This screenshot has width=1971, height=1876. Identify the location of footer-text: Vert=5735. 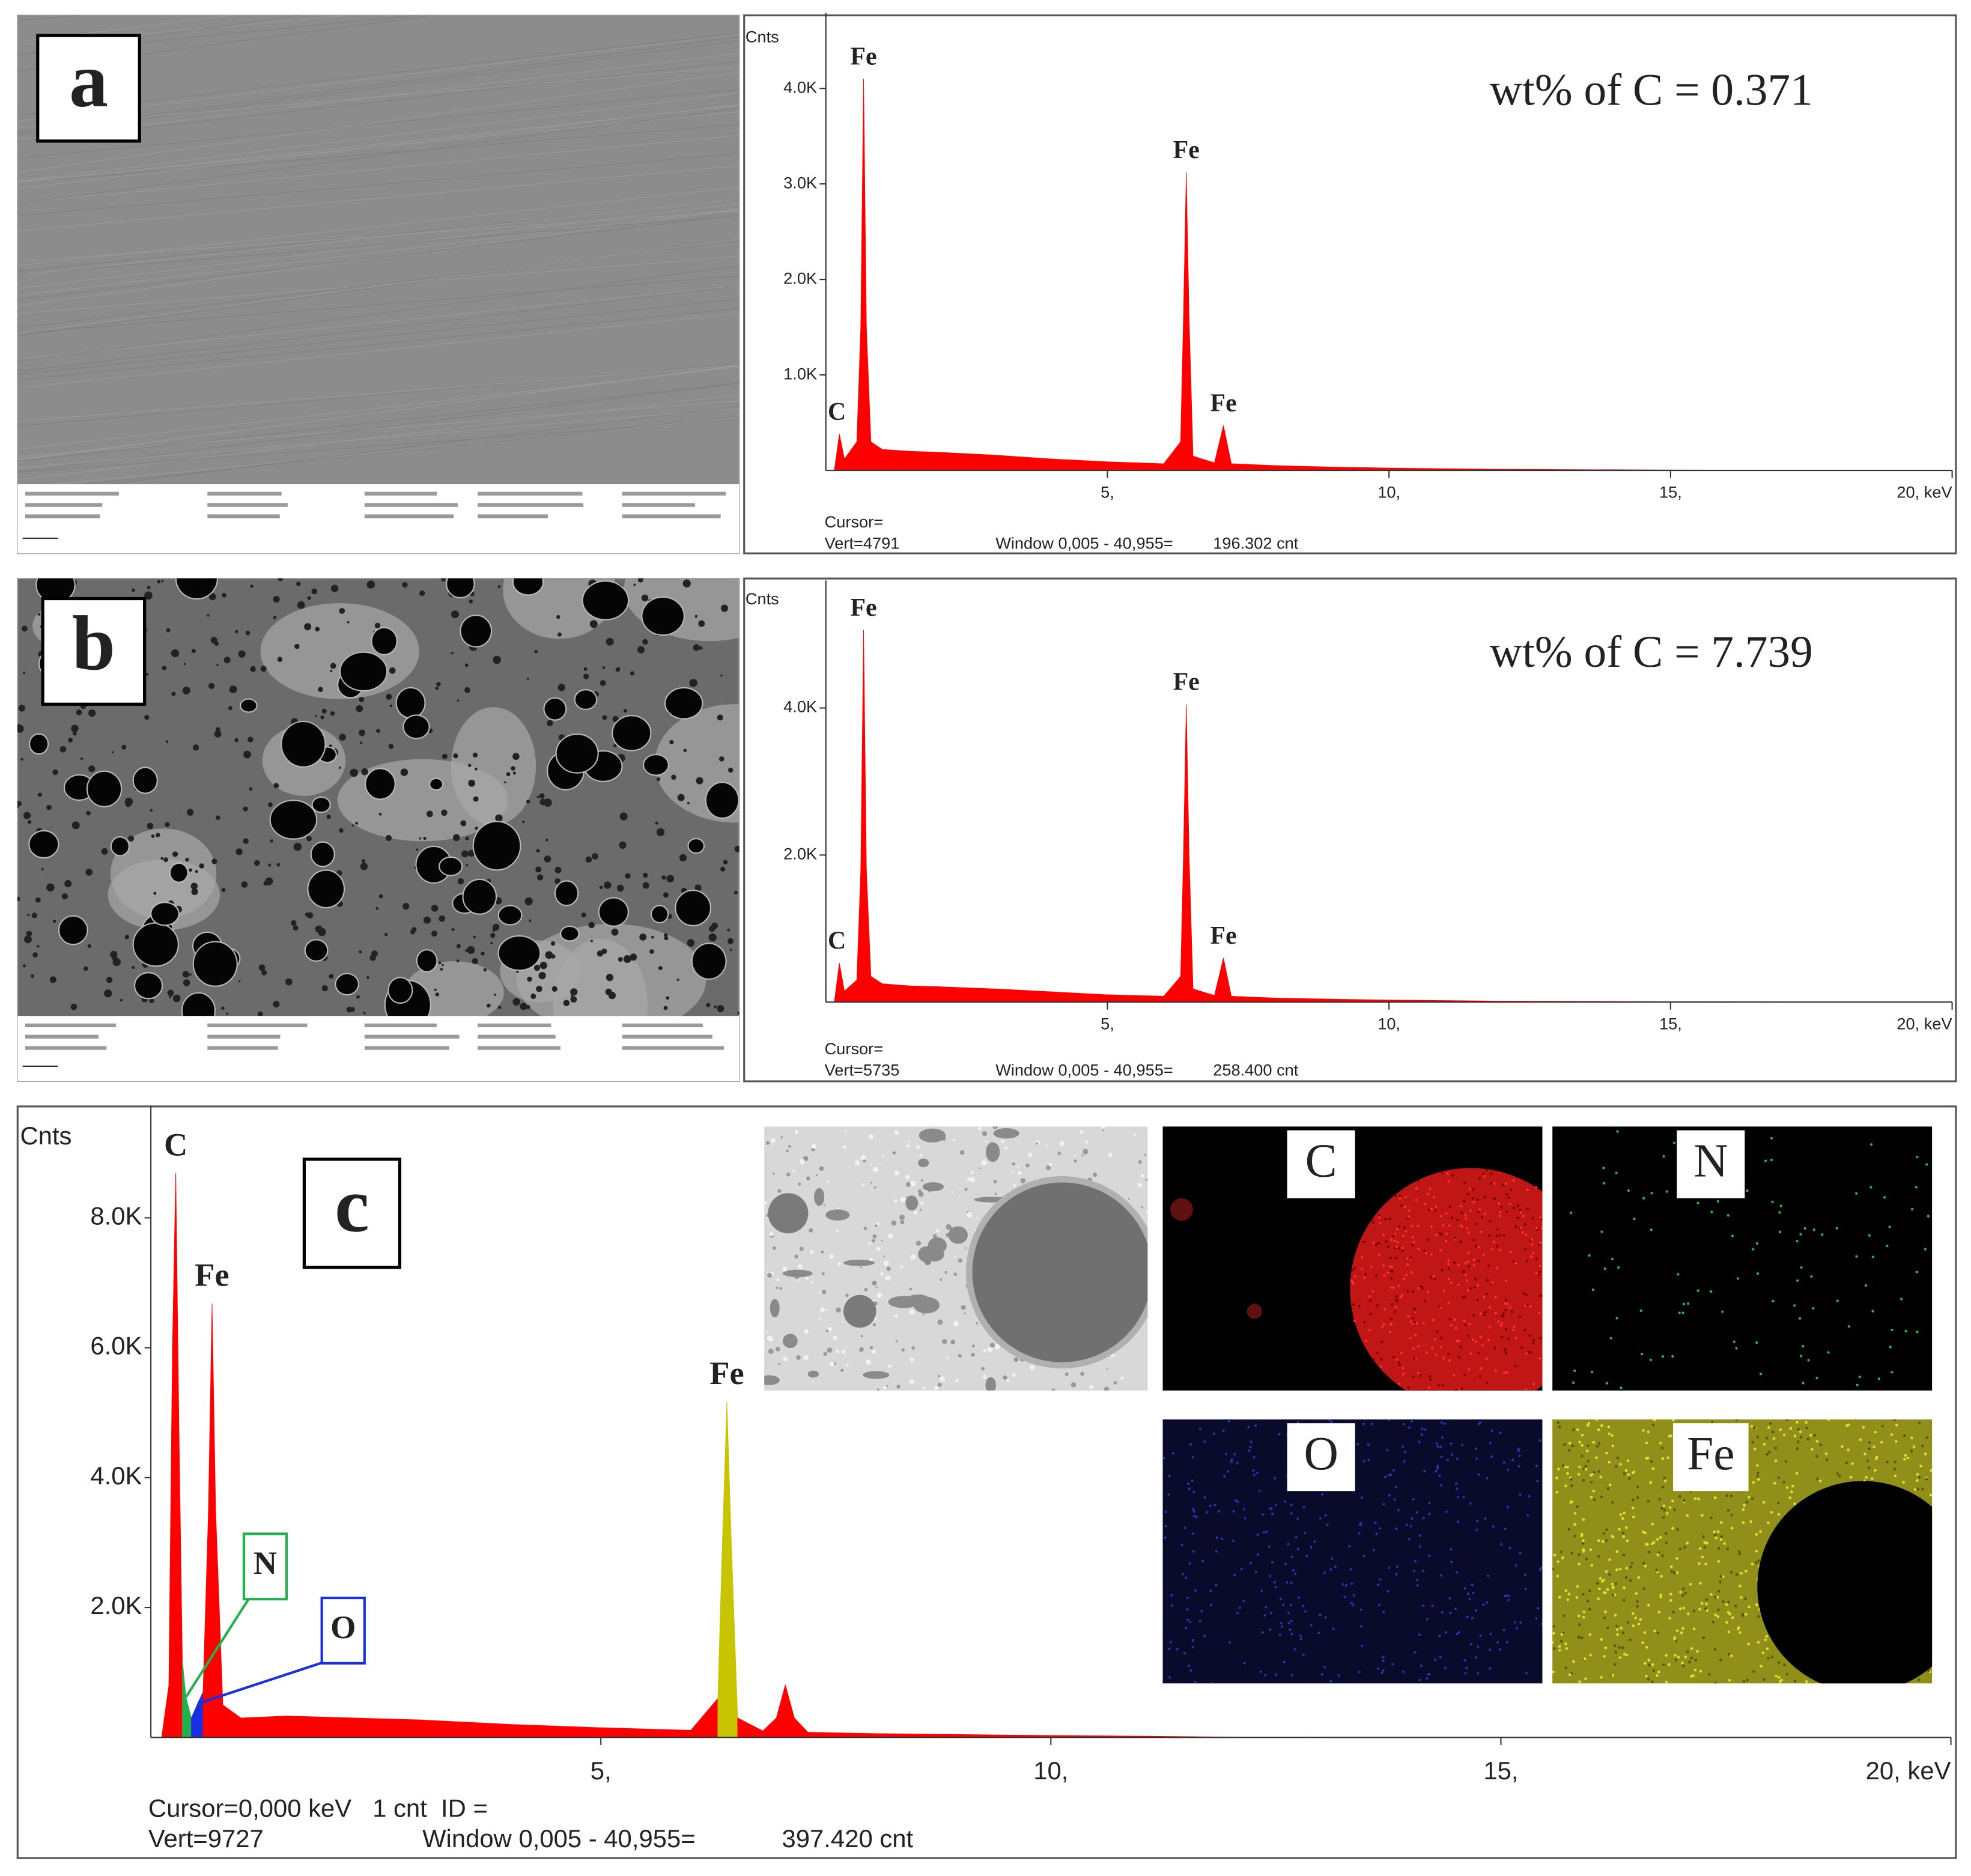
(862, 1069).